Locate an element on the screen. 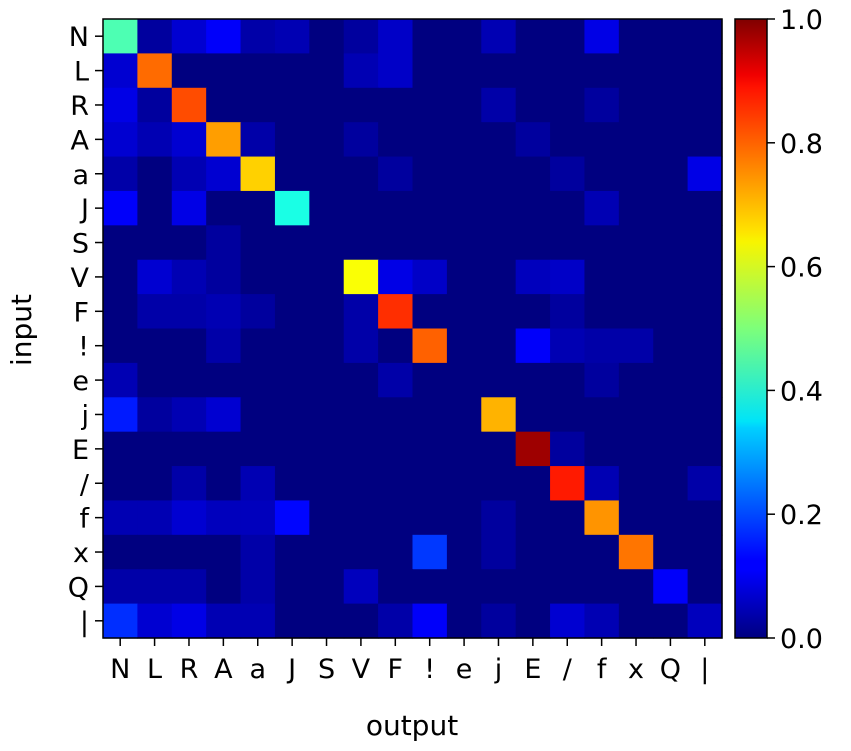 The height and width of the screenshot is (751, 851). y-tick-label: ! is located at coordinates (83, 347).